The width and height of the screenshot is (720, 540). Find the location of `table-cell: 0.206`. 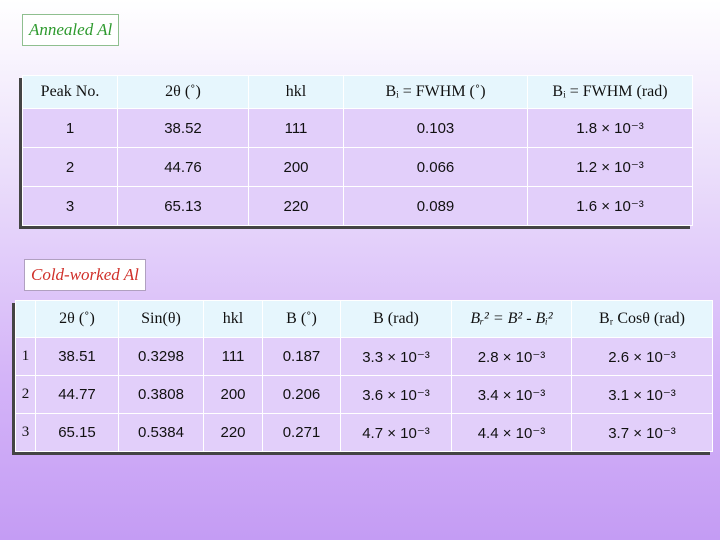

table-cell: 0.206 is located at coordinates (301, 394).